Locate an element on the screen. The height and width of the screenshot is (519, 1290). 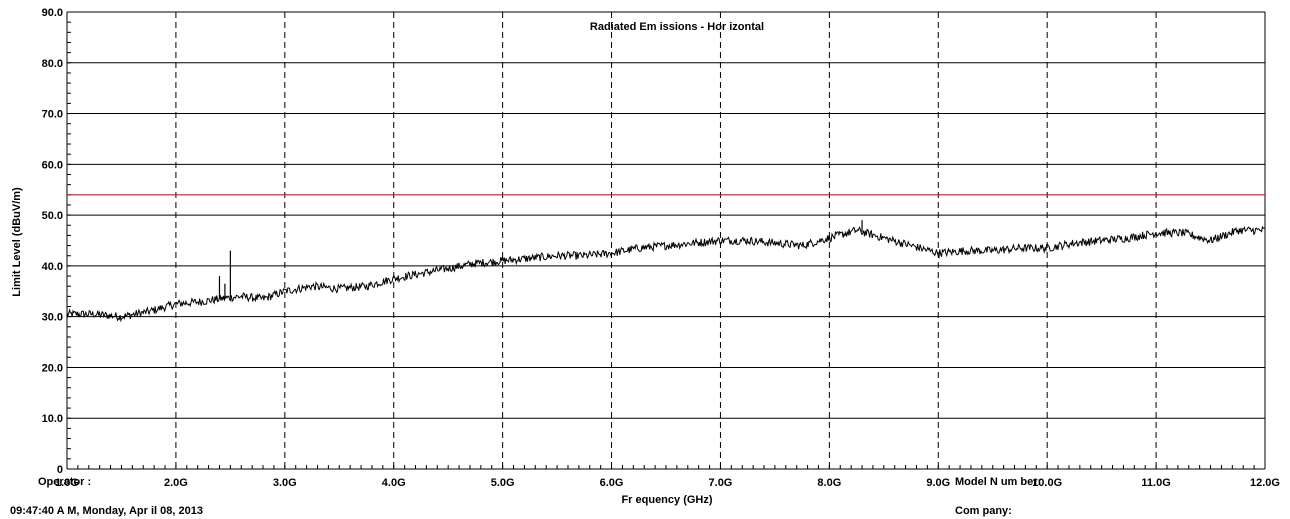
x-tick-label: 3.0G is located at coordinates (285, 483).